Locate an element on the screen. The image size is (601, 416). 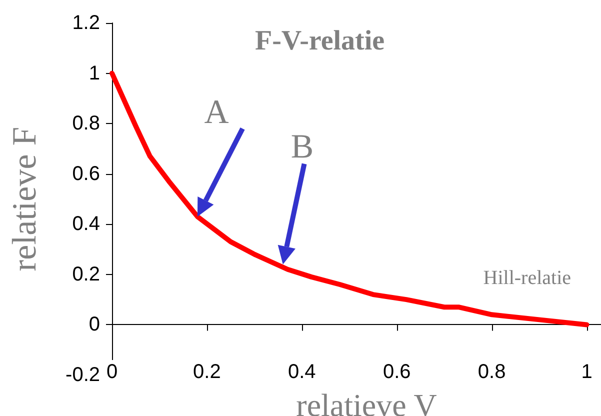
y-tick-label: 0.2 is located at coordinates (86, 274).